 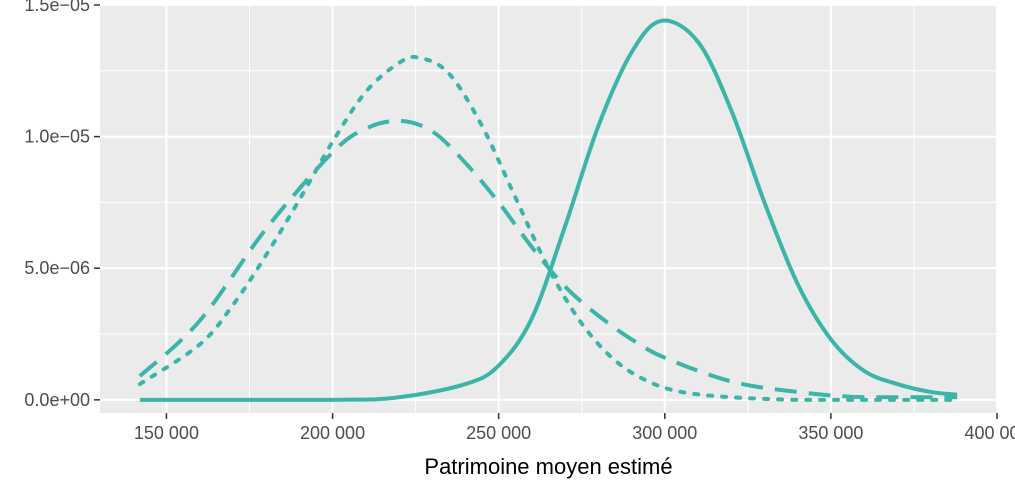 I want to click on x-tick-label: 150 000, so click(x=166, y=433).